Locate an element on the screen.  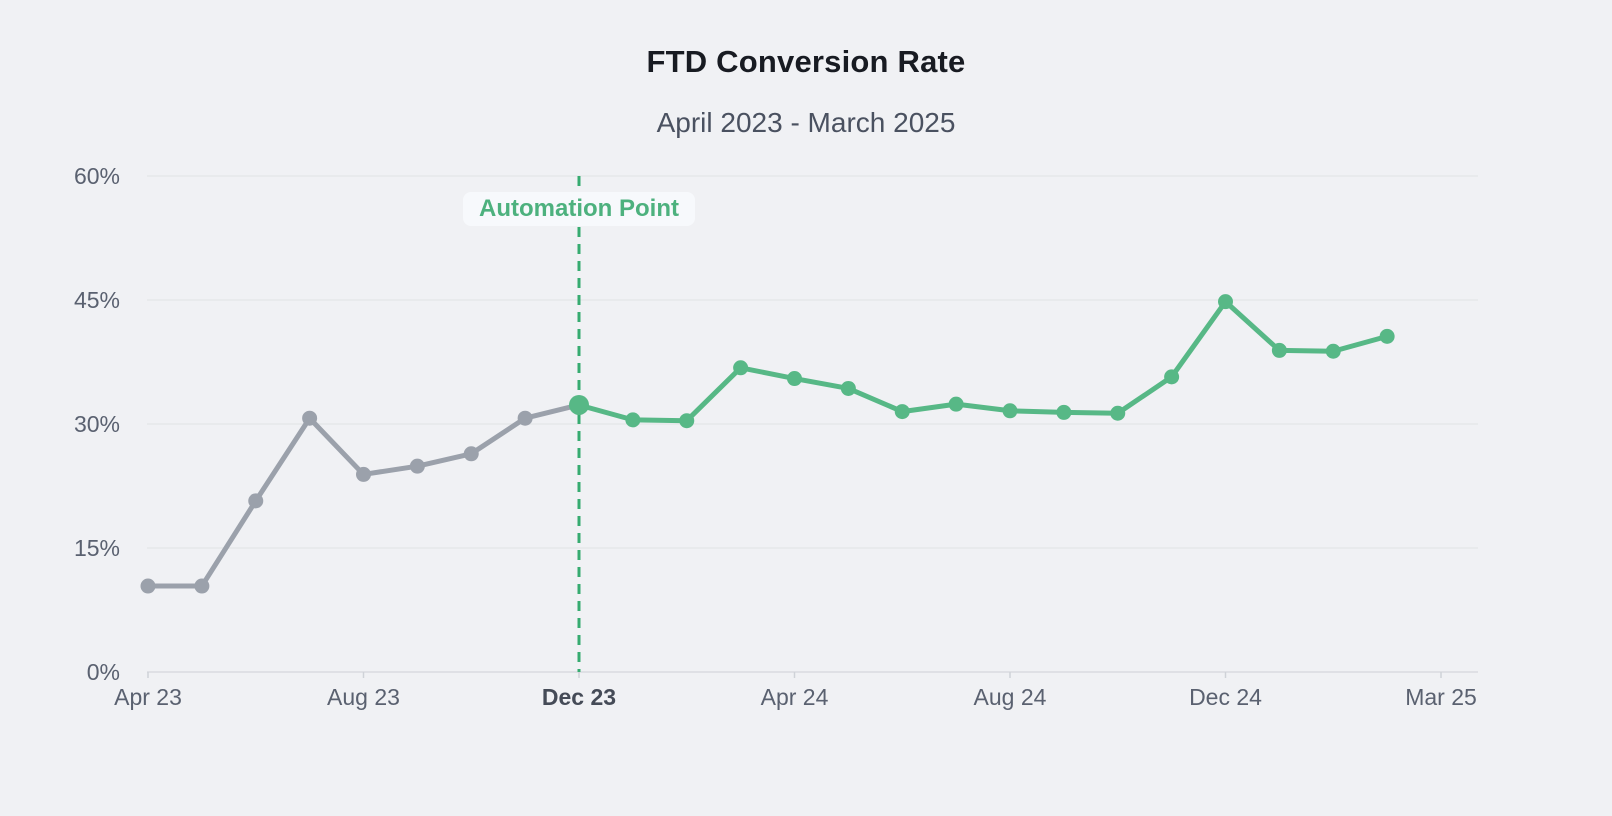
x-axis-label-Aug 23: Aug 23 is located at coordinates (363, 697).